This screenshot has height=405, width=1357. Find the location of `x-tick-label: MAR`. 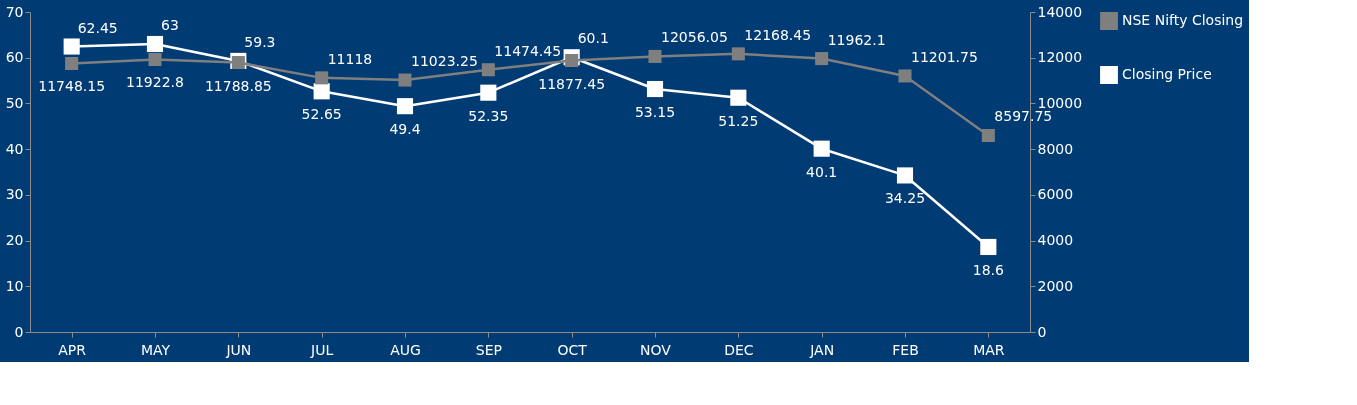

x-tick-label: MAR is located at coordinates (989, 349).